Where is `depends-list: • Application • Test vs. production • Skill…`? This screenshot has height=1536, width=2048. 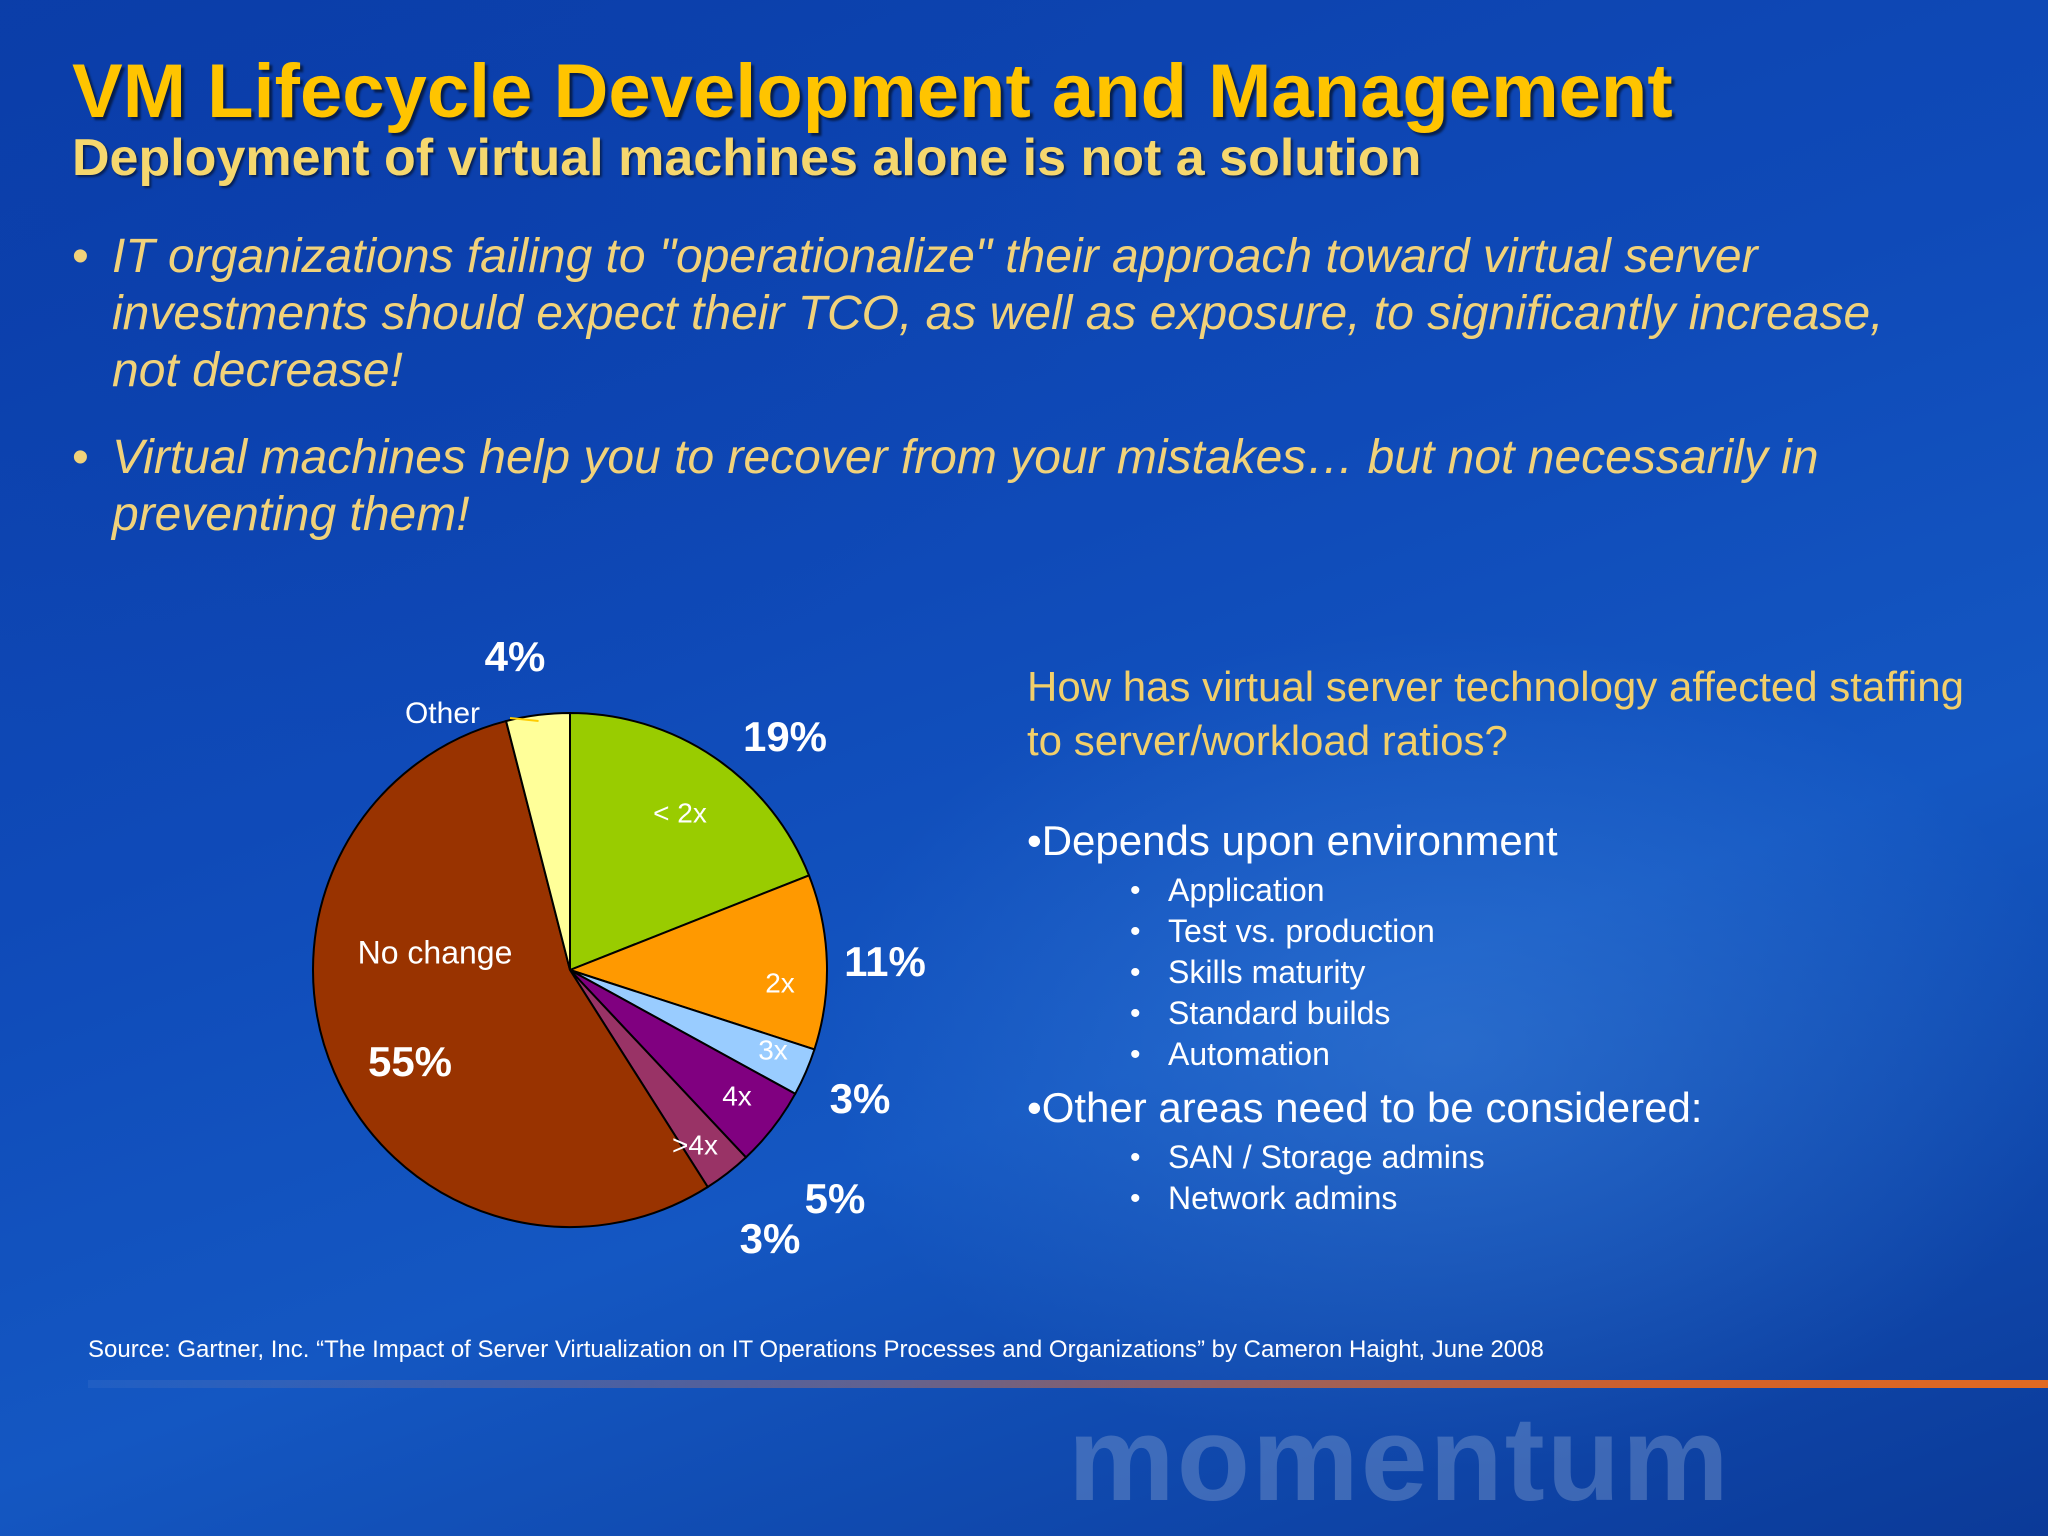 depends-list: • Application • Test vs. production • Skill… is located at coordinates (1507, 972).